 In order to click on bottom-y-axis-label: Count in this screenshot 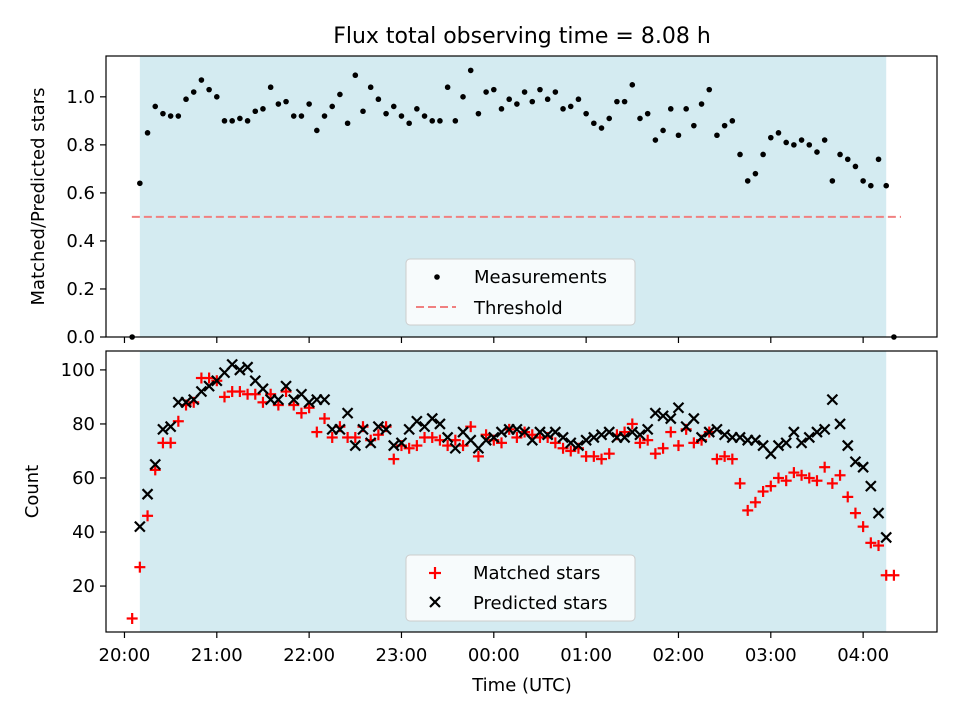, I will do `click(32, 491)`.